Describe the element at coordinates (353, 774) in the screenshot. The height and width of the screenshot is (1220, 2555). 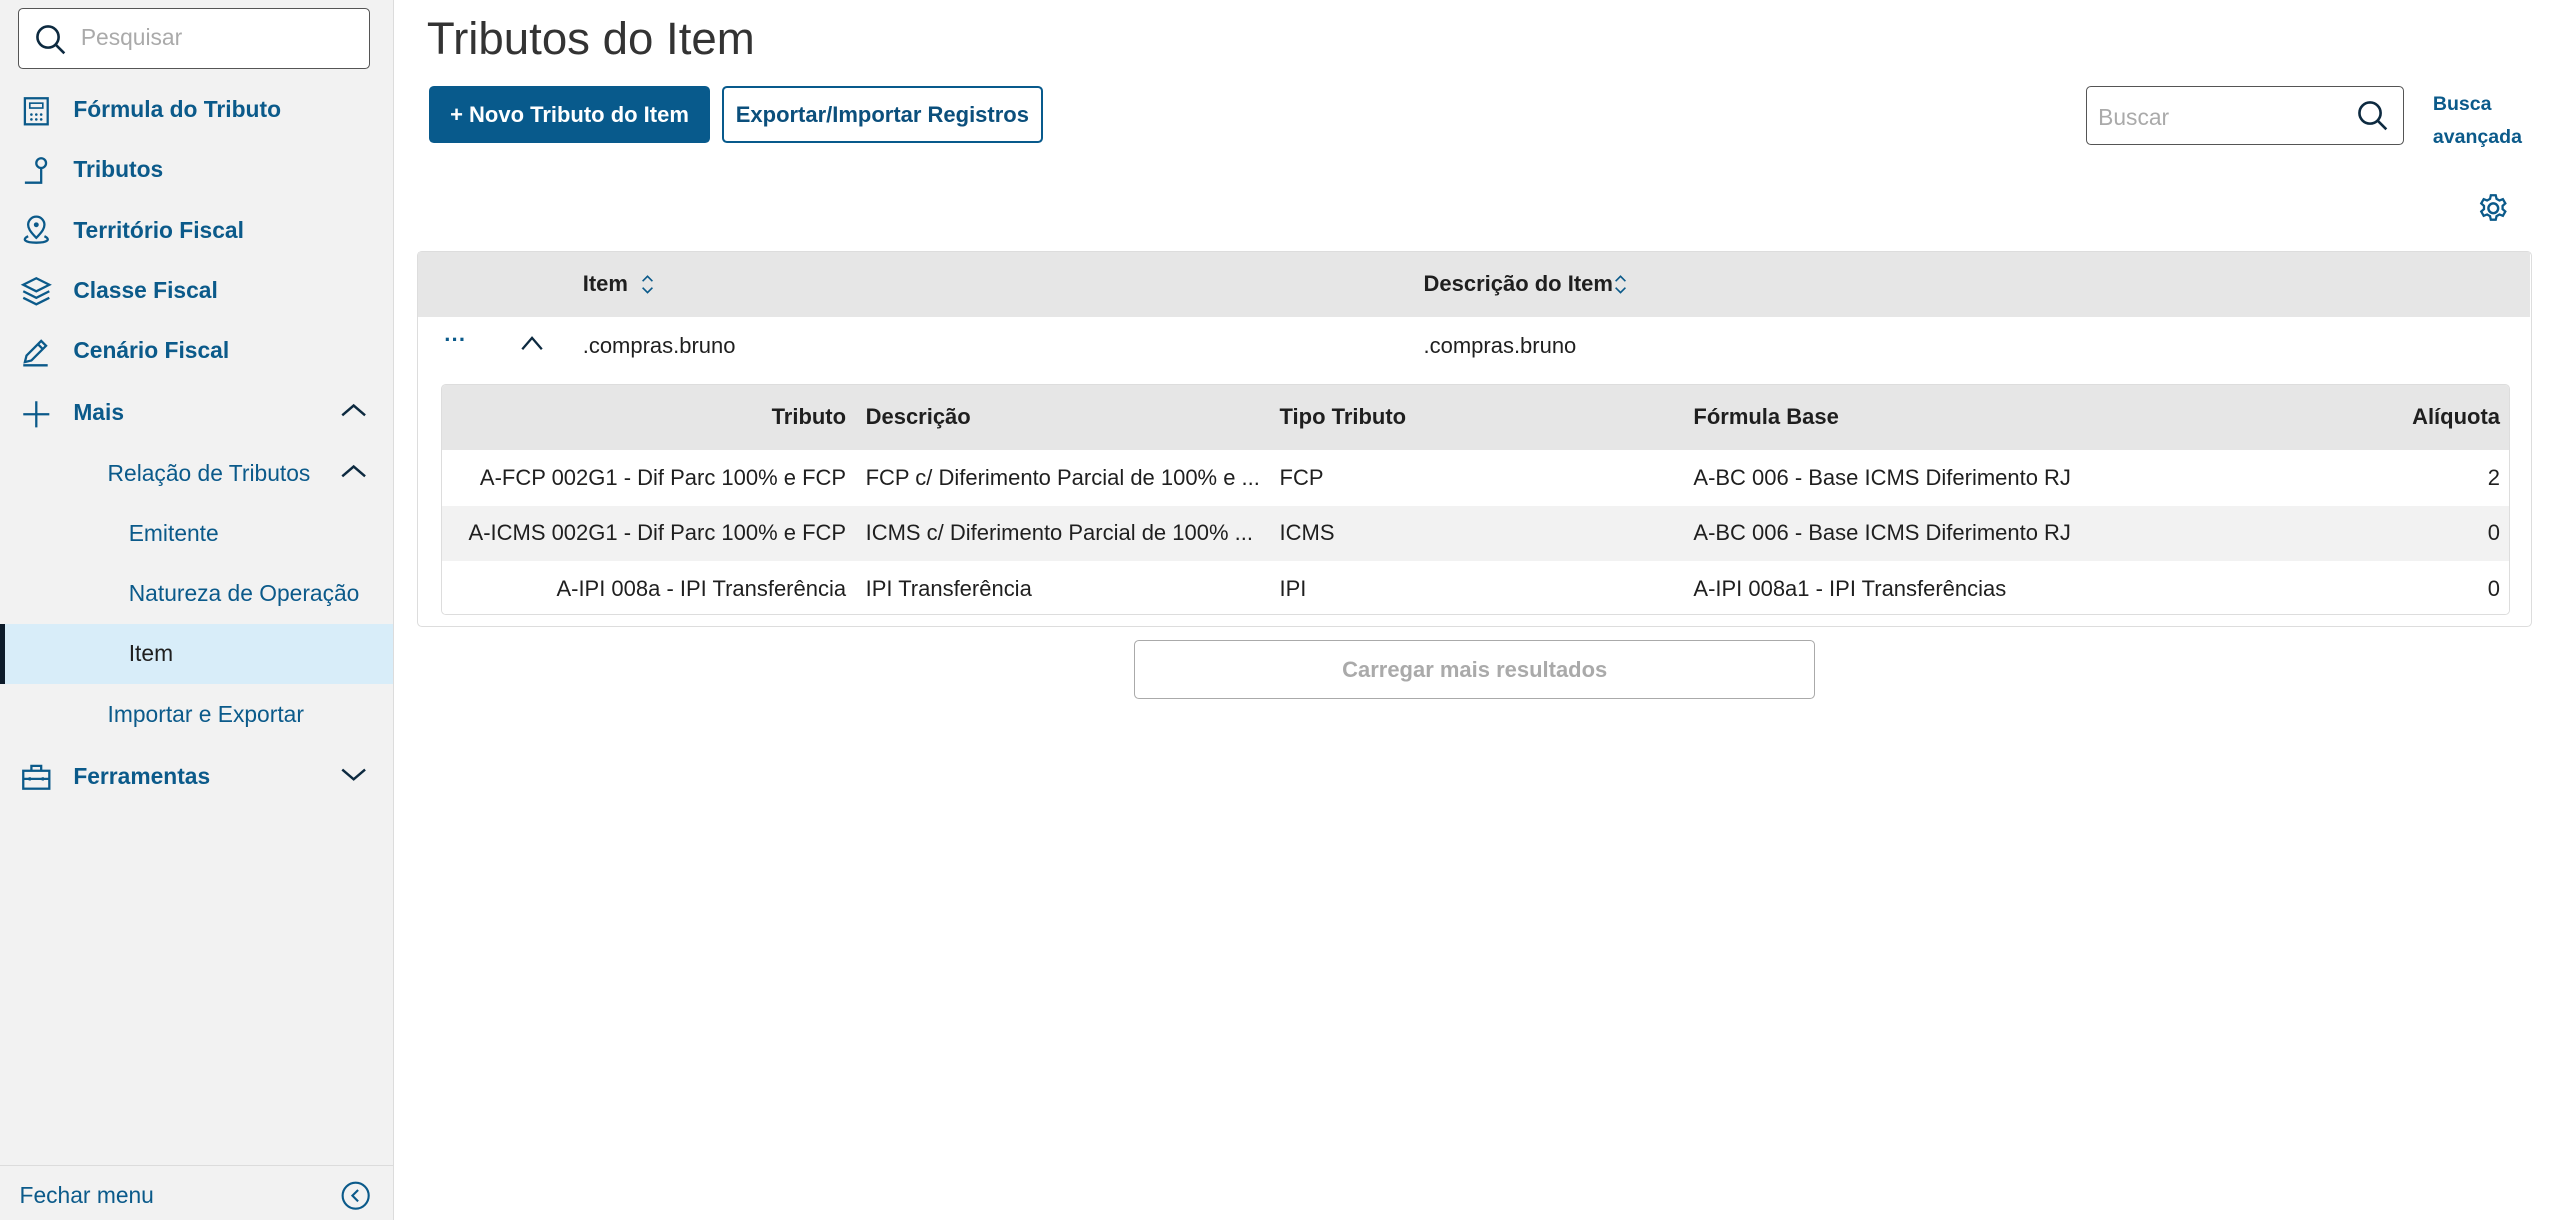
I see `chevron-down-icon` at that location.